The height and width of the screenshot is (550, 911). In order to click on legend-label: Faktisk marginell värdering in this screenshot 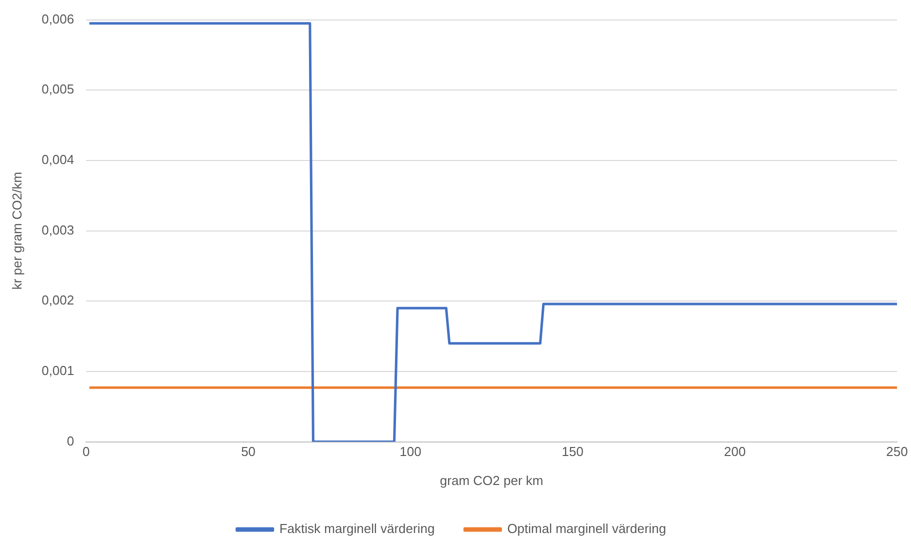, I will do `click(357, 528)`.